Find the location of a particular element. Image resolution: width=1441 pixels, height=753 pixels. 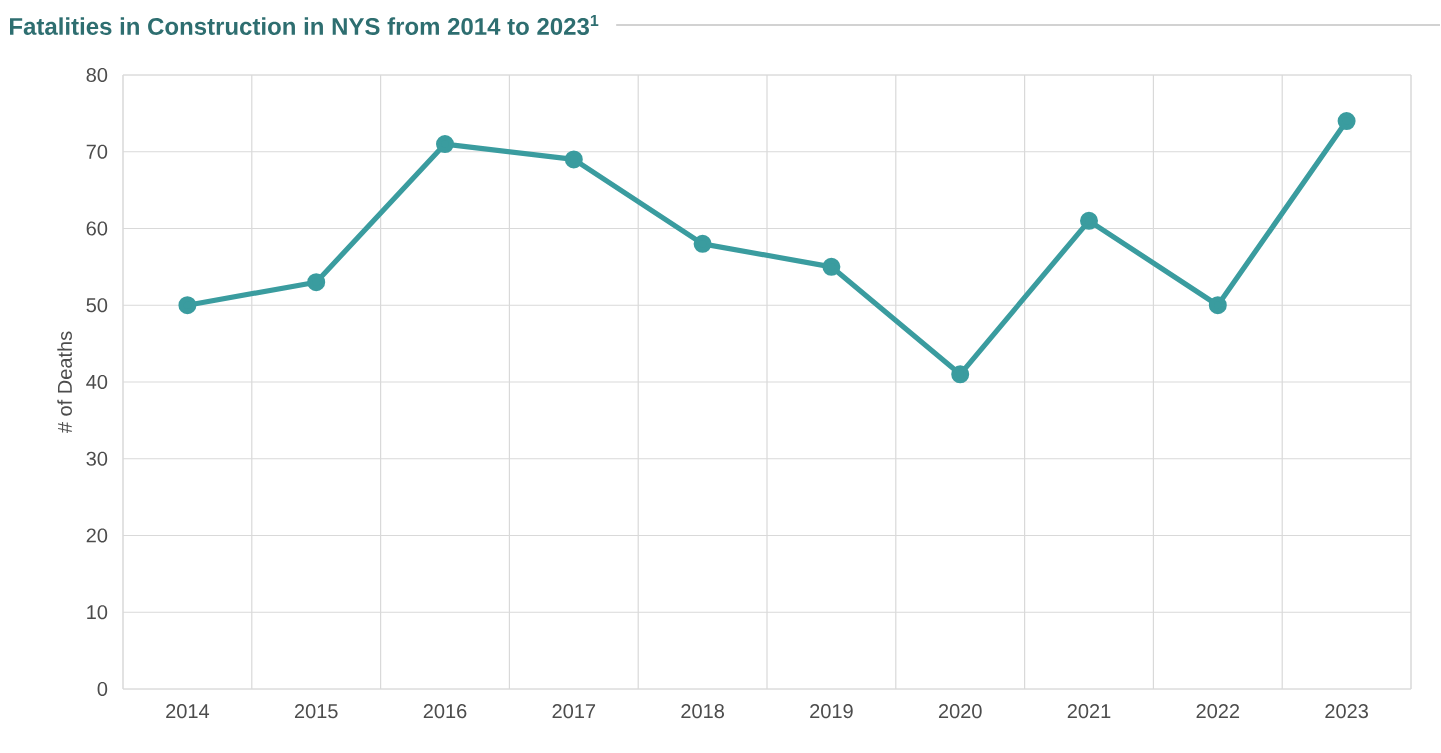

x-tick-label: 2020 is located at coordinates (960, 711).